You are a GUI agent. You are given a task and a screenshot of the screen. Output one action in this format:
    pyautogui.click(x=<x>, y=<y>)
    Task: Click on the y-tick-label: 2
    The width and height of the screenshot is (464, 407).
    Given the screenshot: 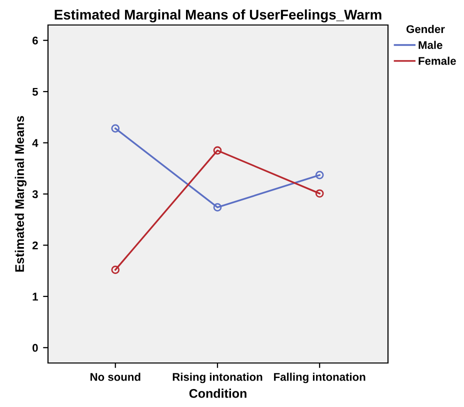 What is the action you would take?
    pyautogui.click(x=35, y=245)
    